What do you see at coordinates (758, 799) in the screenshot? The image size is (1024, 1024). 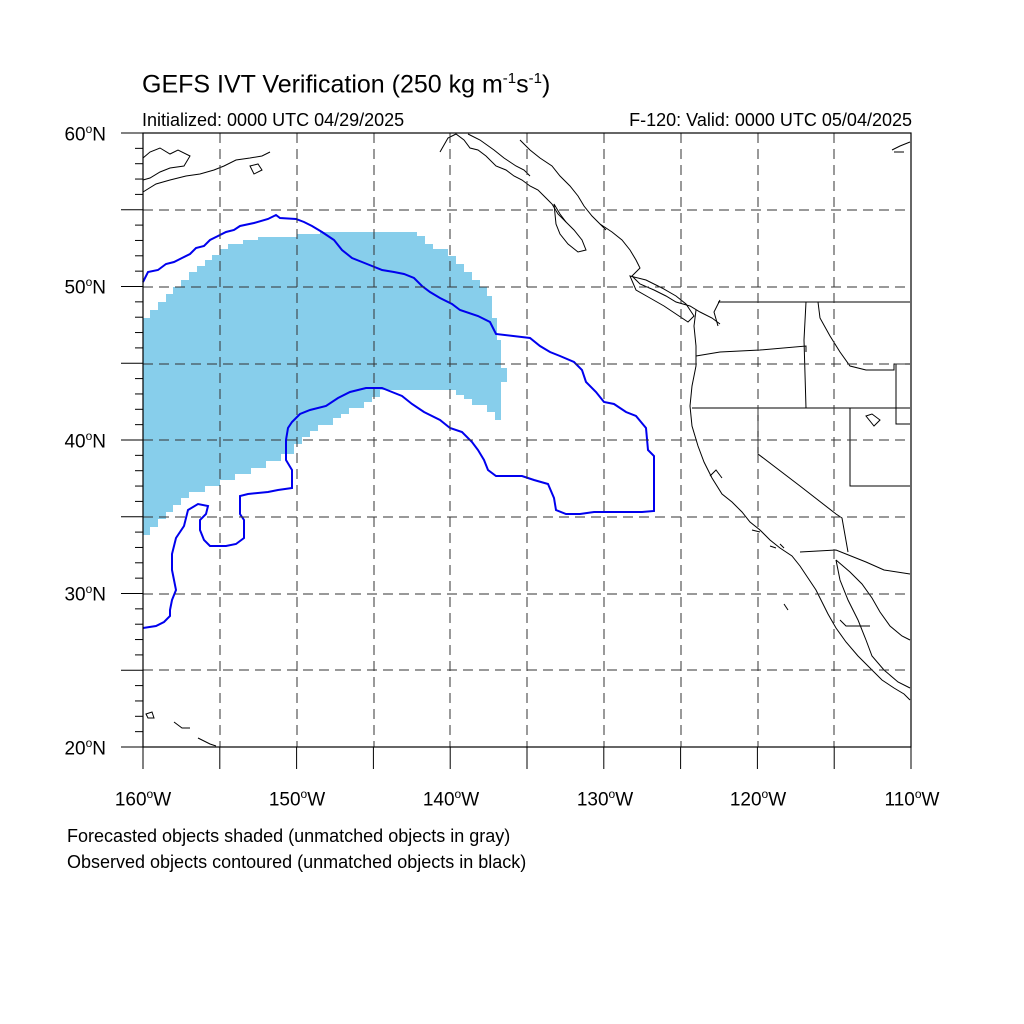 I see `lon-label-120w: 120oW` at bounding box center [758, 799].